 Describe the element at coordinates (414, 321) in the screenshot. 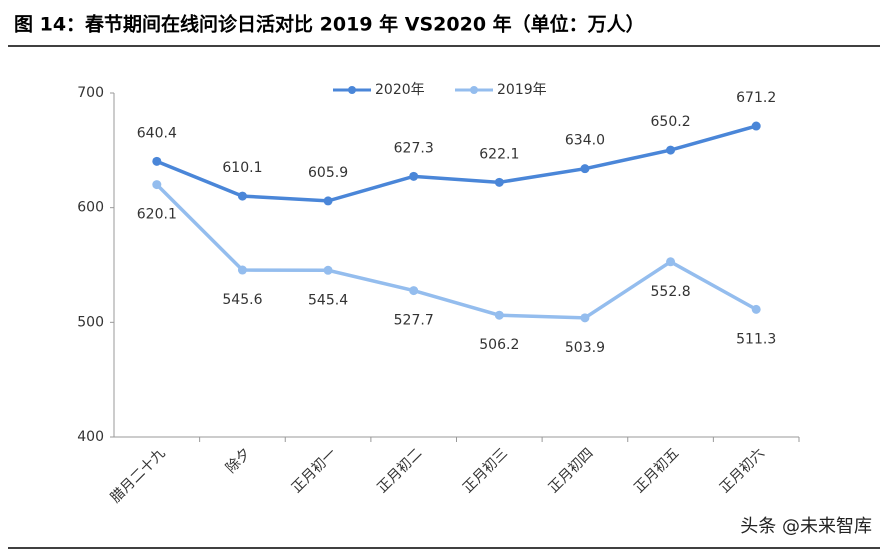

I see `data-label: 527.7` at that location.